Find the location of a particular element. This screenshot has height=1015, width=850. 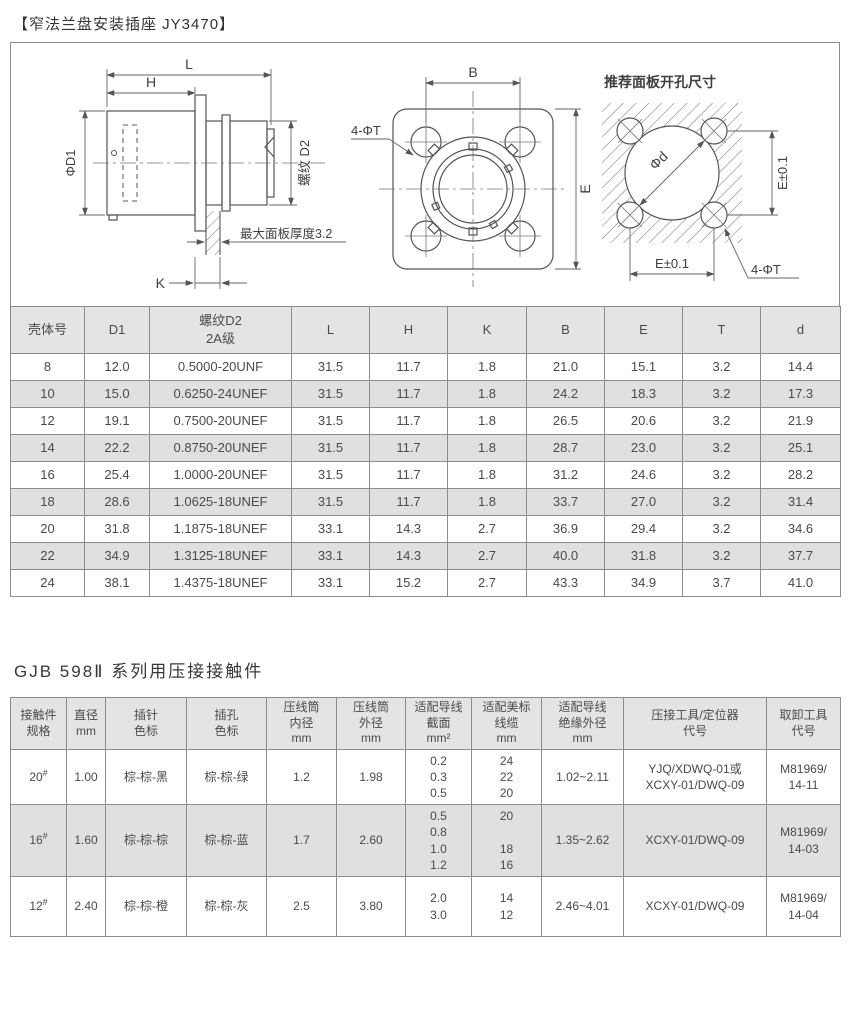

table-cell: M81969/ 14-11 is located at coordinates (803, 777).